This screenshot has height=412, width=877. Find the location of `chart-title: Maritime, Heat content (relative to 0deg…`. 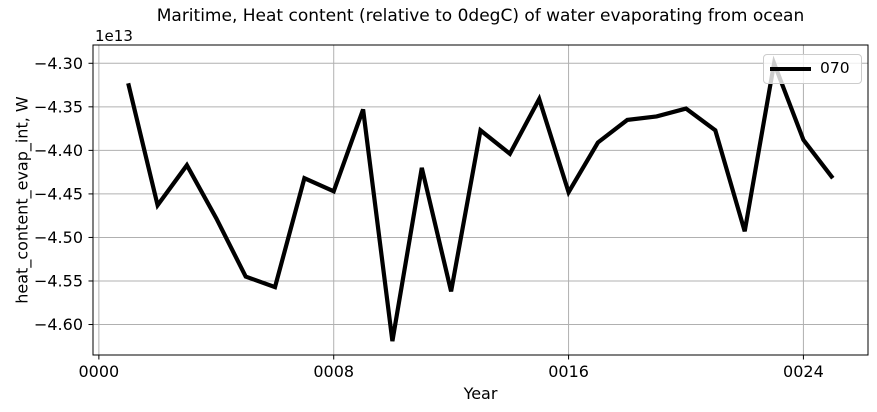

chart-title: Maritime, Heat content (relative to 0deg… is located at coordinates (480, 16).